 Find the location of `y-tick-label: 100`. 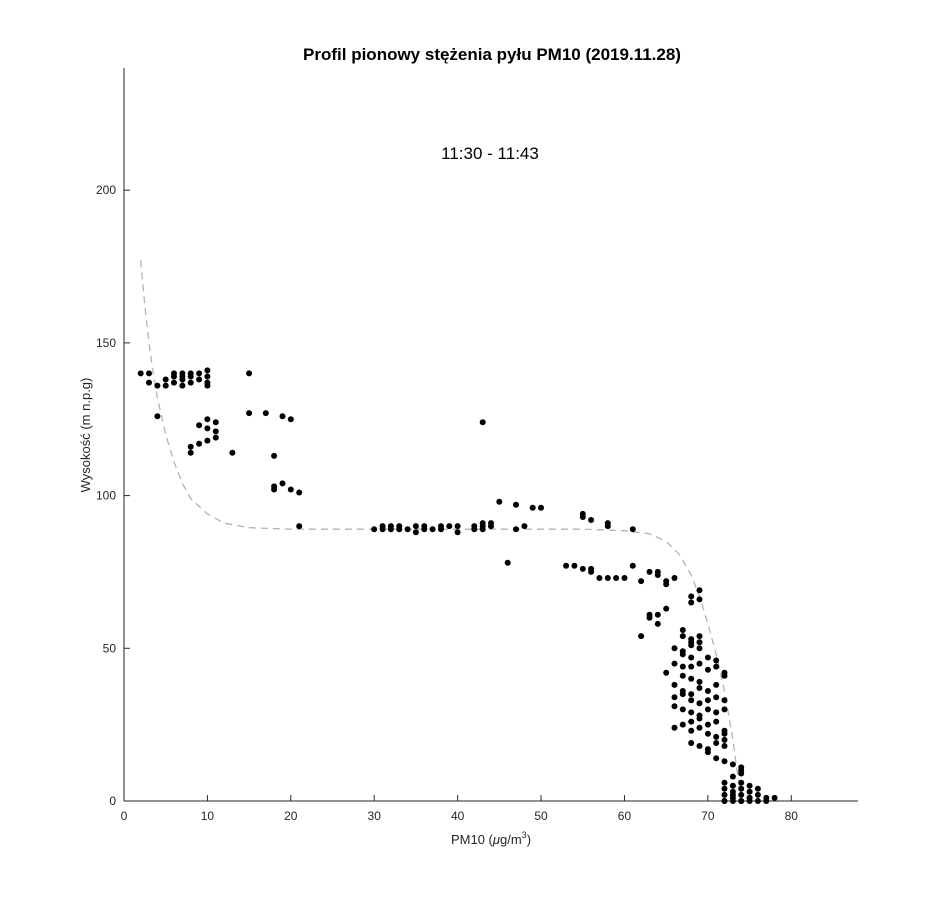

y-tick-label: 100 is located at coordinates (106, 496).